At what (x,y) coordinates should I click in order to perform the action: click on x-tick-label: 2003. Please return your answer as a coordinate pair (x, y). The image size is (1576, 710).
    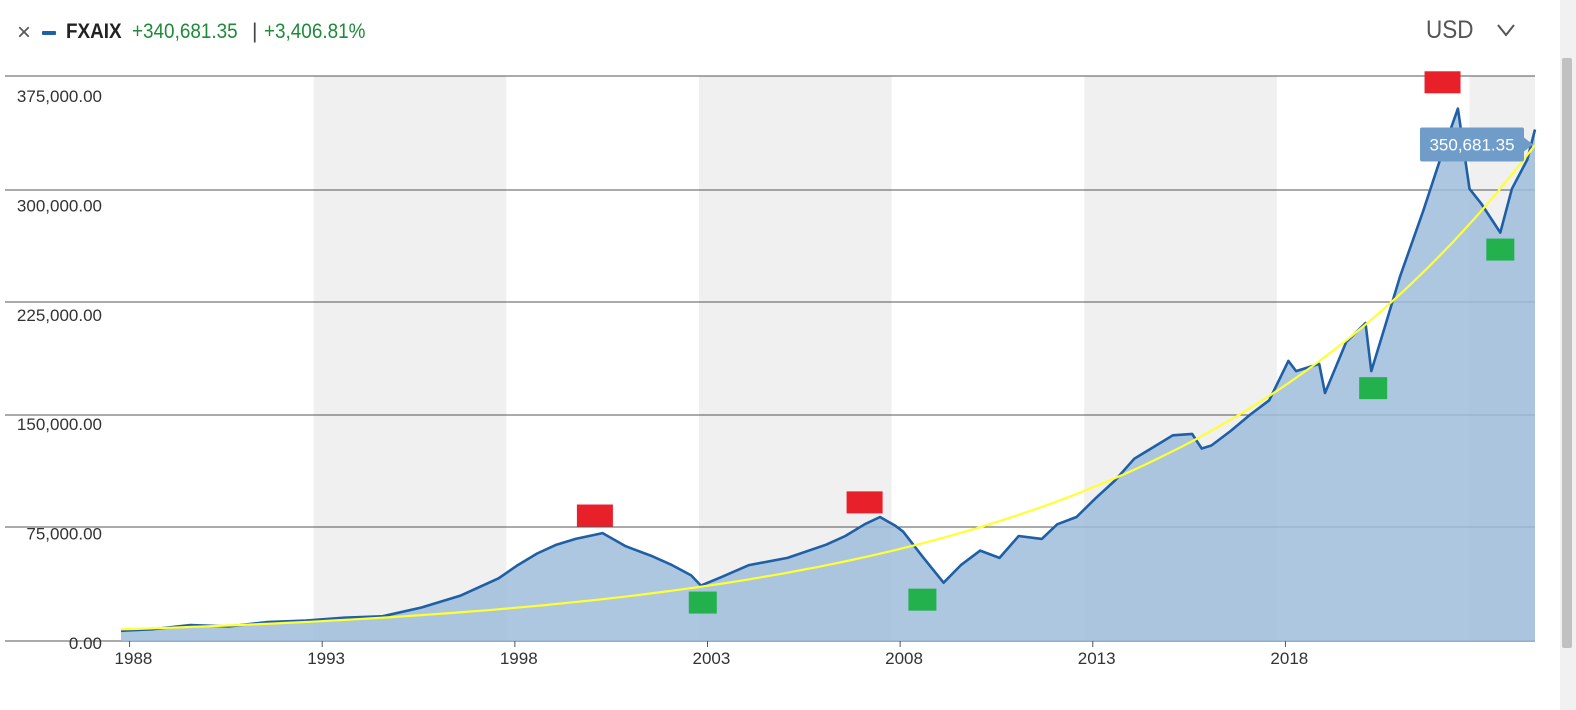
    Looking at the image, I should click on (711, 658).